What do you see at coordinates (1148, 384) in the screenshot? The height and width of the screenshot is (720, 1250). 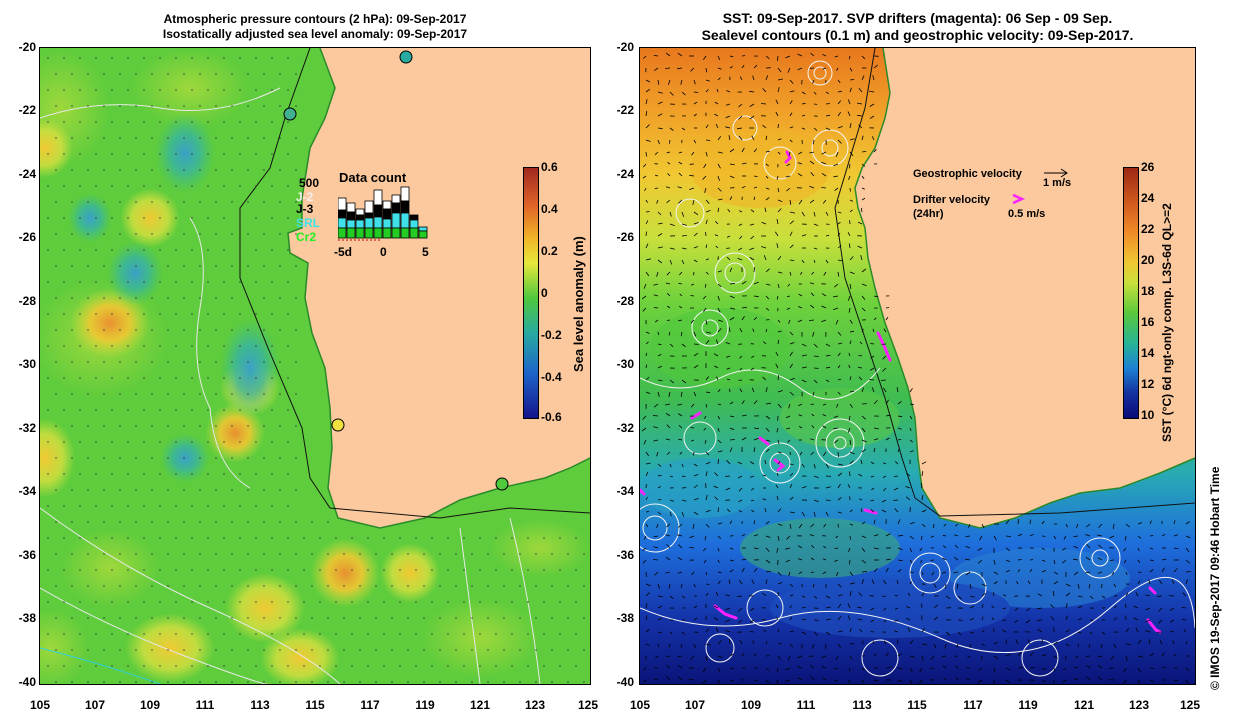 I see `sst-tick-12: 12` at bounding box center [1148, 384].